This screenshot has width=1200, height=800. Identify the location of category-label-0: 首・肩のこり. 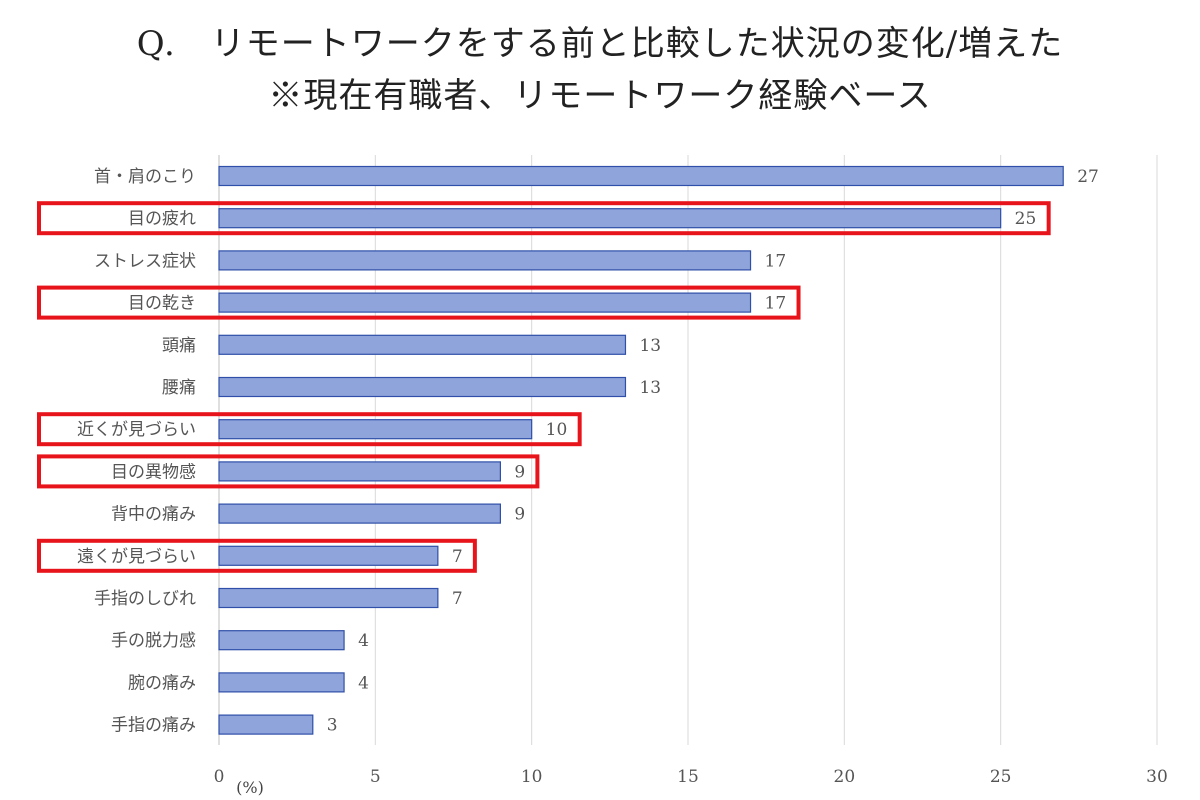
(145, 177).